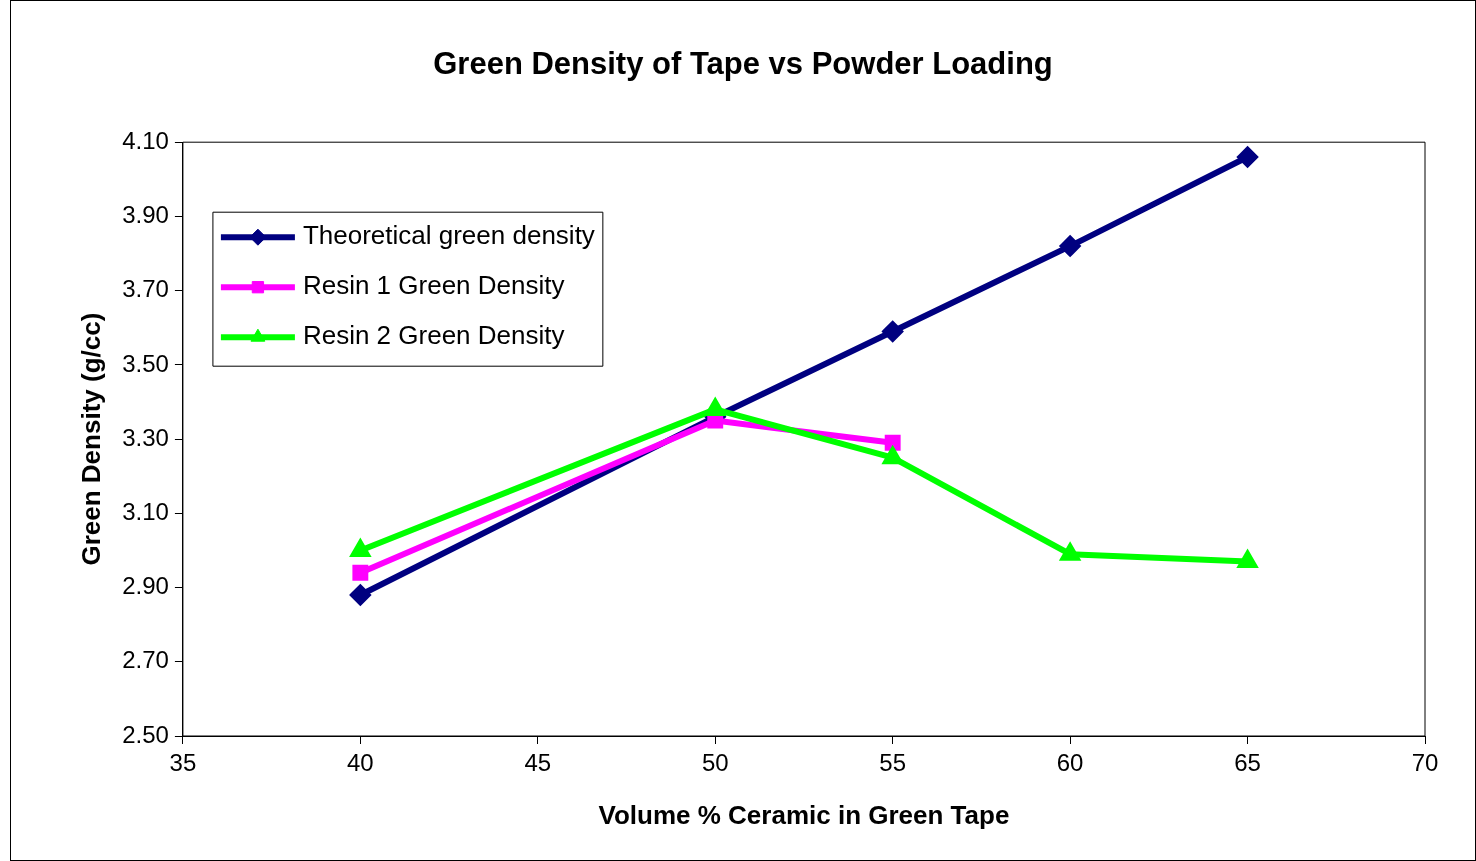 This screenshot has width=1476, height=861. What do you see at coordinates (145, 437) in the screenshot?
I see `y-tick-label: 3.30` at bounding box center [145, 437].